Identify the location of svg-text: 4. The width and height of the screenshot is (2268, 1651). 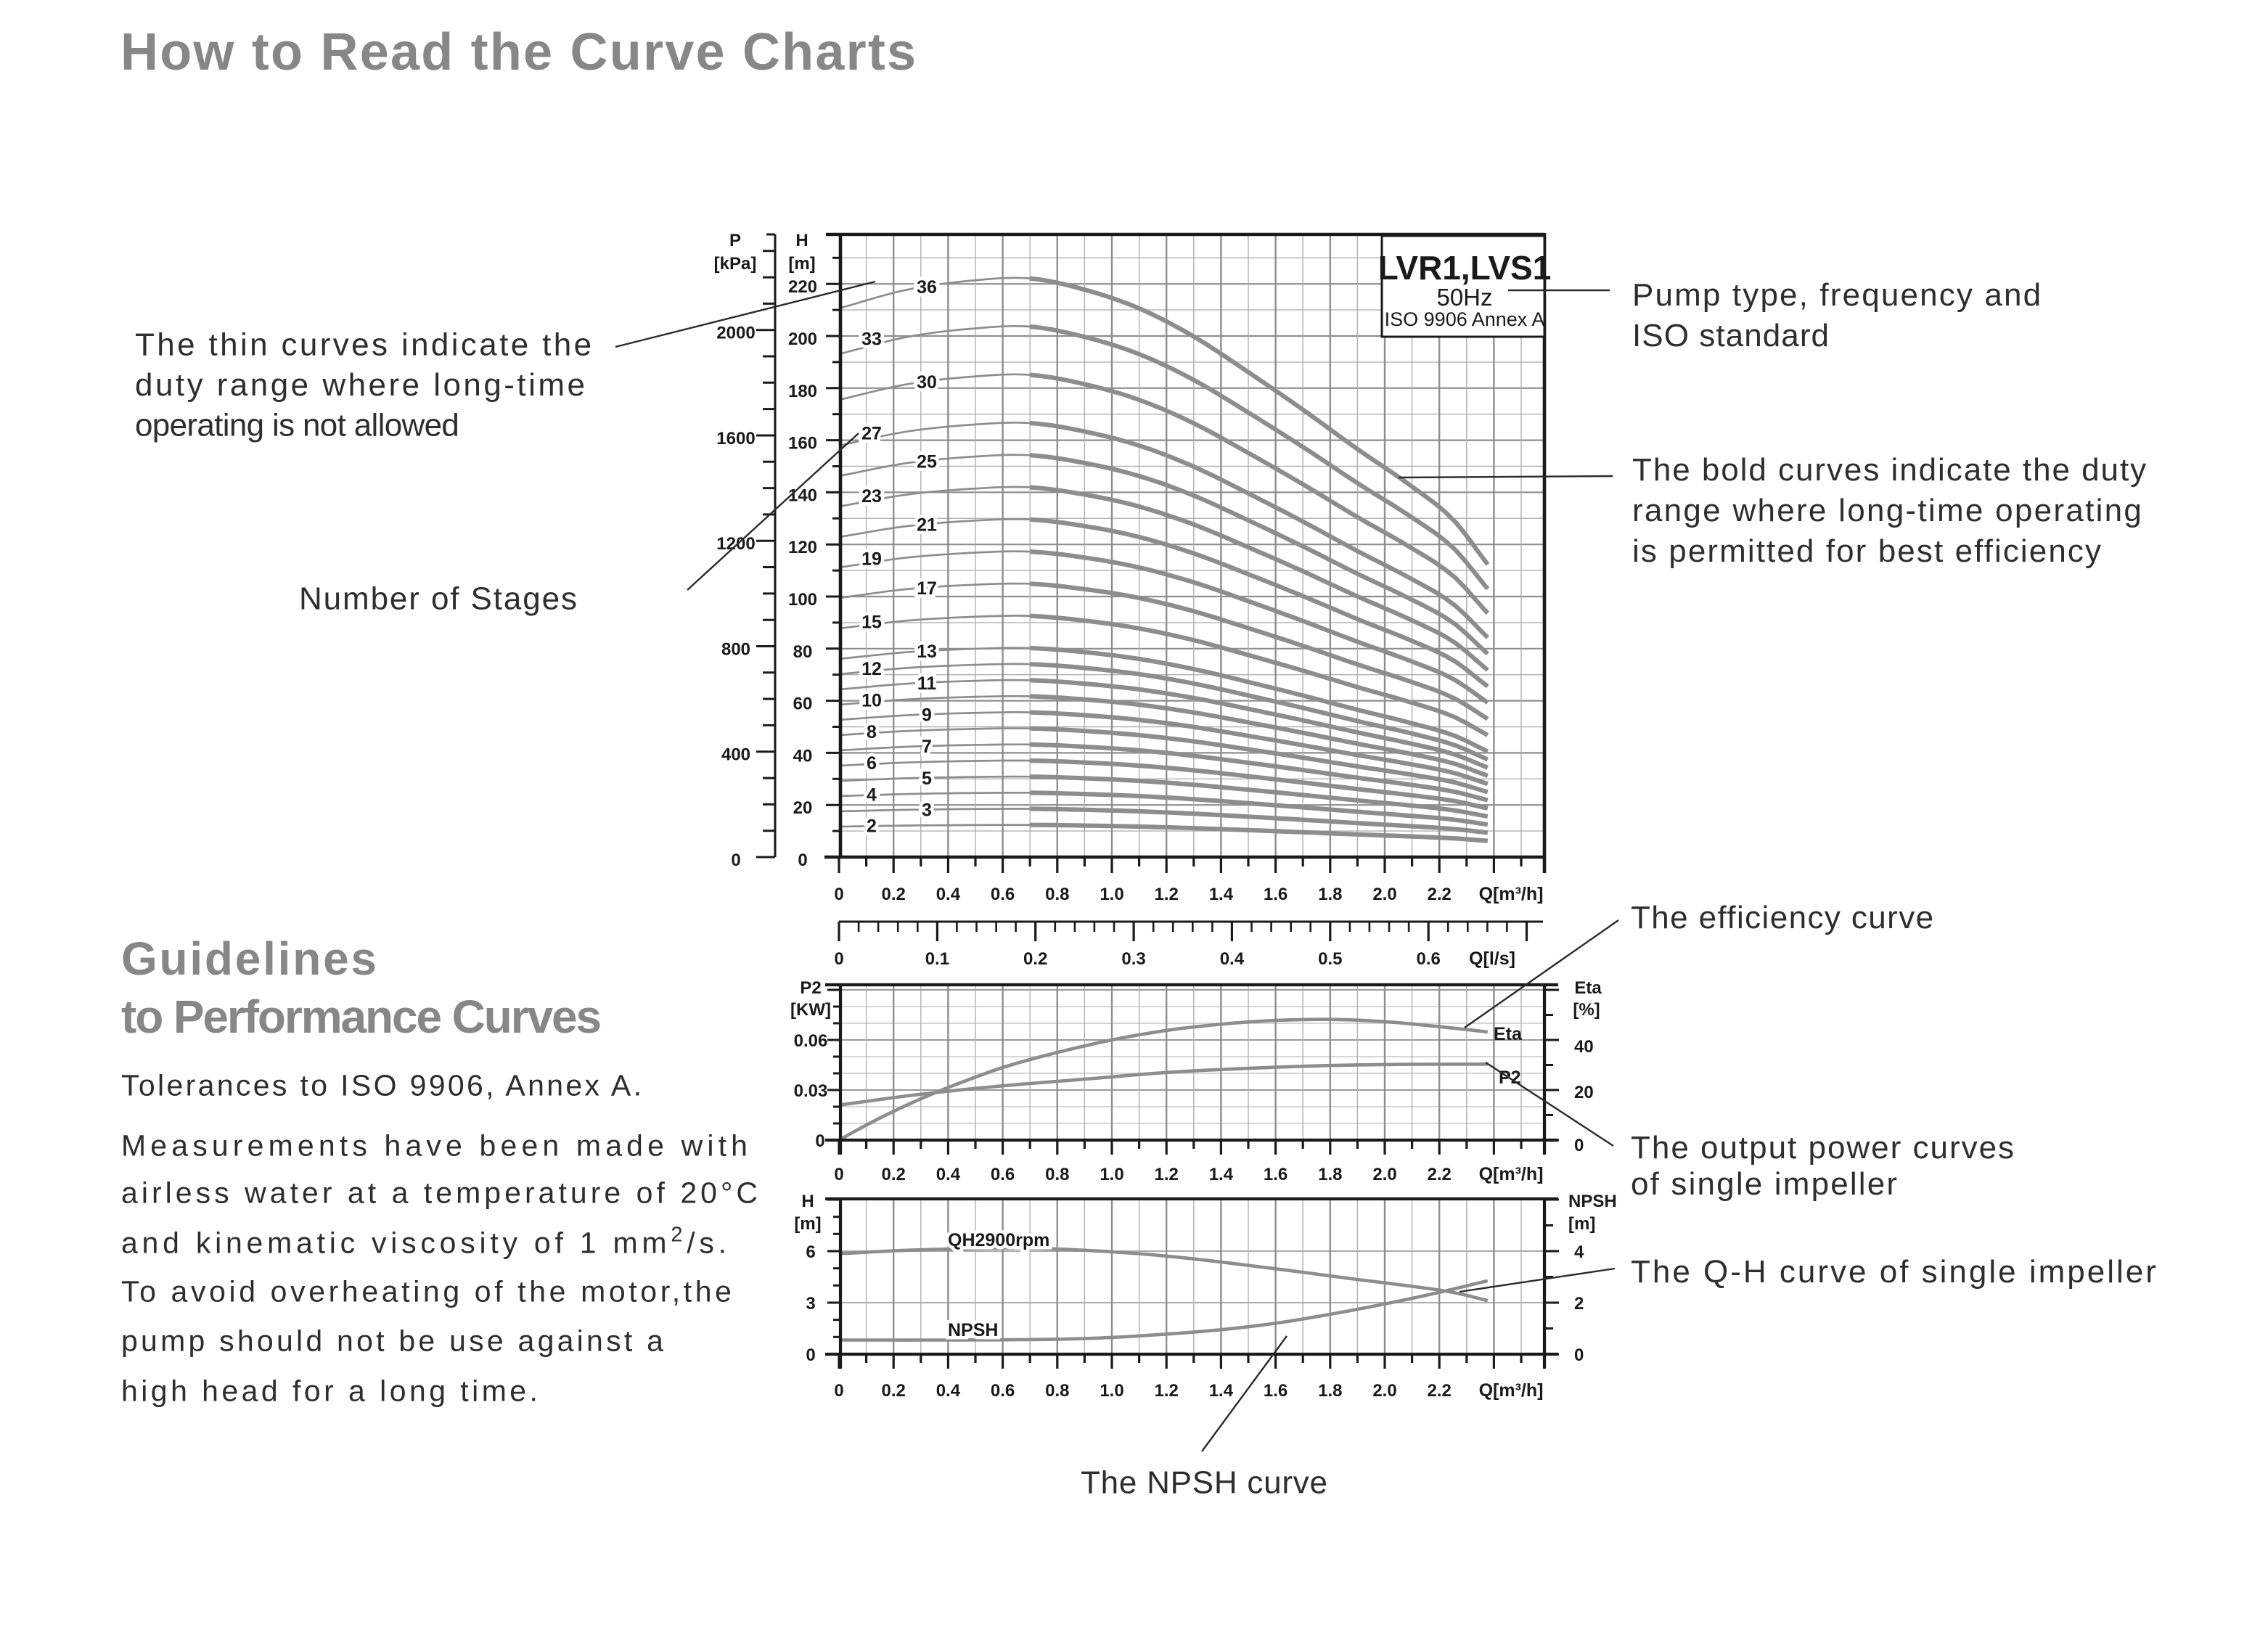
(1579, 1252).